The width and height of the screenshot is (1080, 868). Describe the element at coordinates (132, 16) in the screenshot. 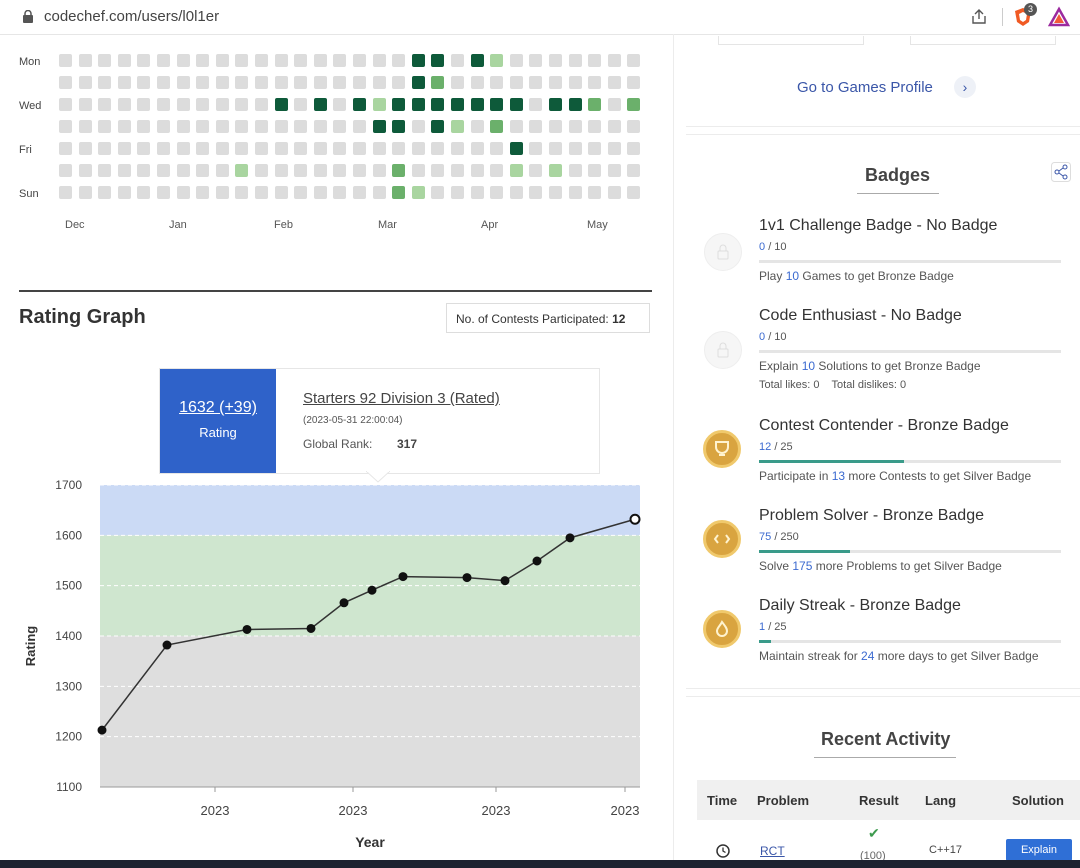

I see `url-text: codechef.com/users/l0l1er` at that location.